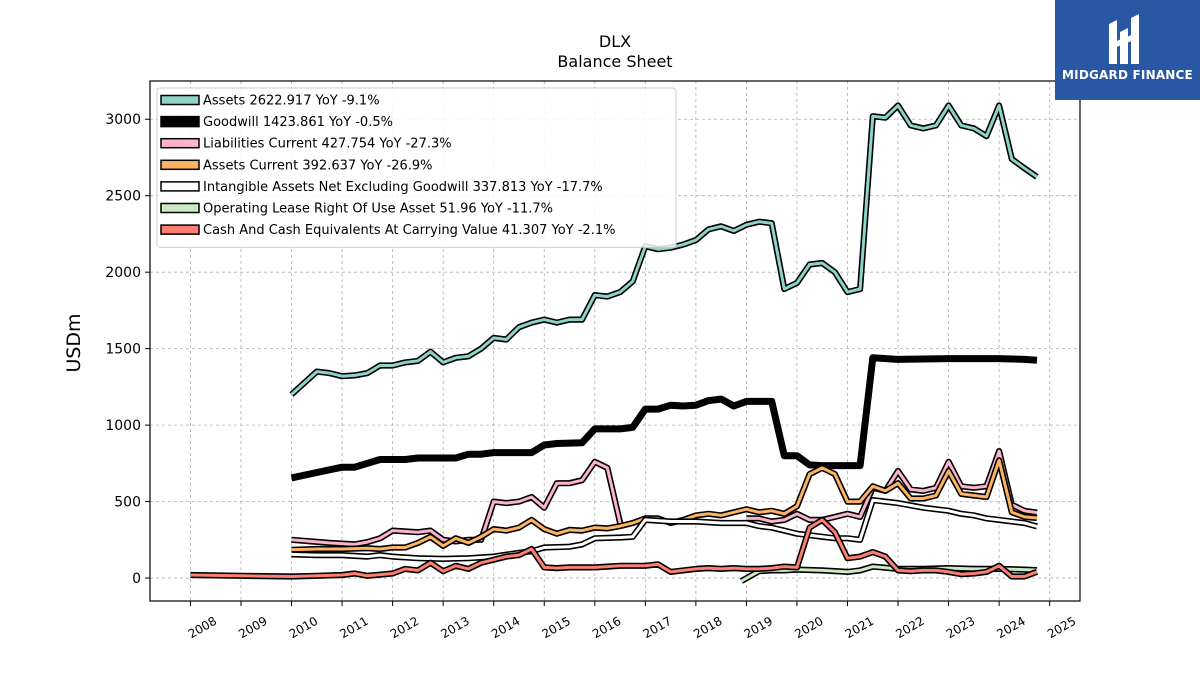  What do you see at coordinates (123, 197) in the screenshot?
I see `y-tick-label: 2500` at bounding box center [123, 197].